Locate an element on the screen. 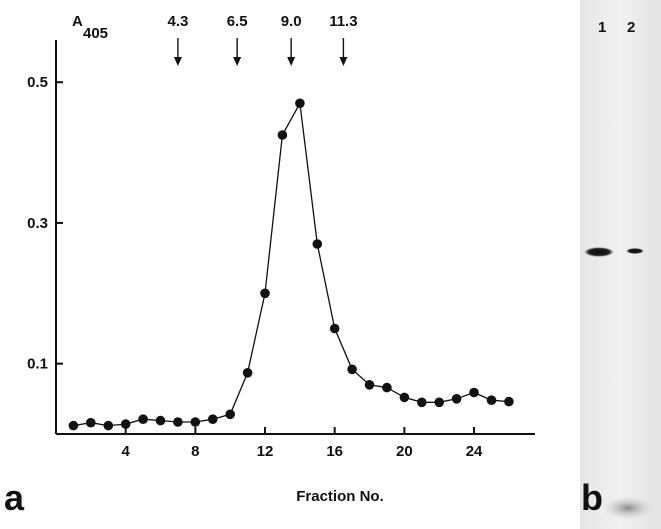  blot-membrane is located at coordinates (620, 264).